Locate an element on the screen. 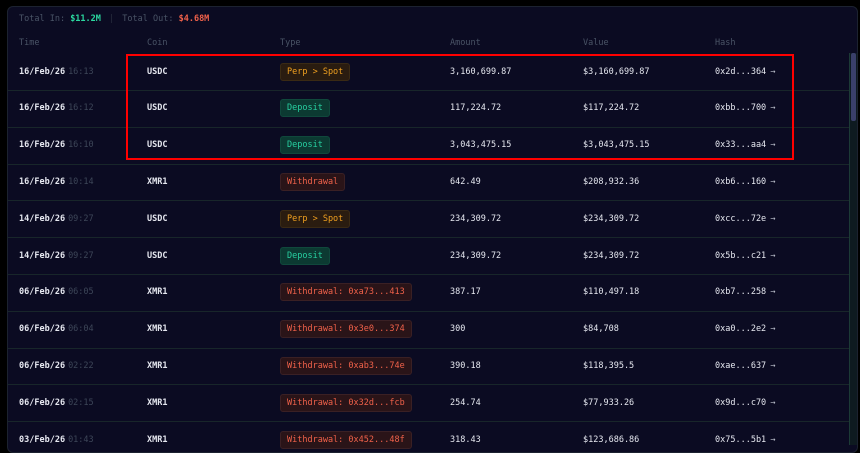 The image size is (860, 453). hash-link: 0xb6...160 → is located at coordinates (745, 182).